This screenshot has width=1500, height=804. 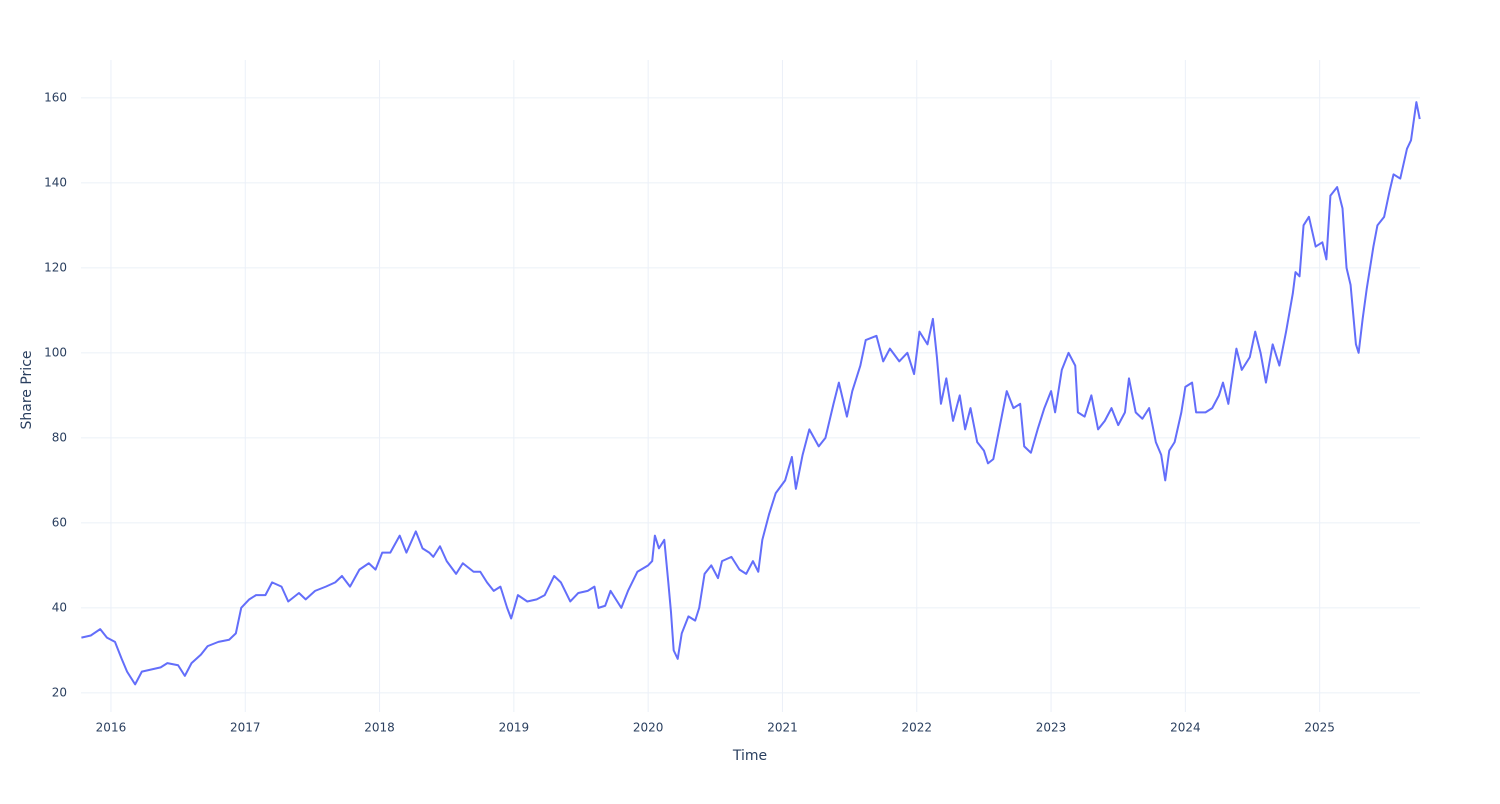 I want to click on y-tick-label: 160, so click(x=55, y=97).